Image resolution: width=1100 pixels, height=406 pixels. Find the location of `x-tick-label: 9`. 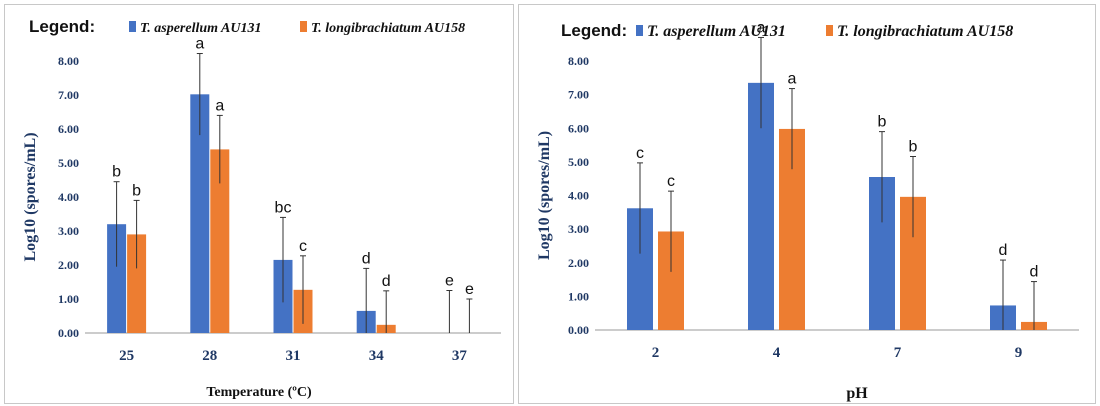

x-tick-label: 9 is located at coordinates (1019, 353).